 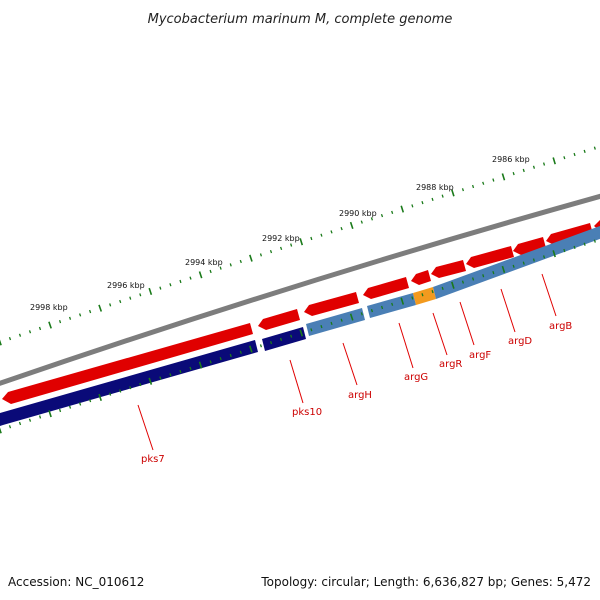 I want to click on cds-argR, so click(x=424, y=296).